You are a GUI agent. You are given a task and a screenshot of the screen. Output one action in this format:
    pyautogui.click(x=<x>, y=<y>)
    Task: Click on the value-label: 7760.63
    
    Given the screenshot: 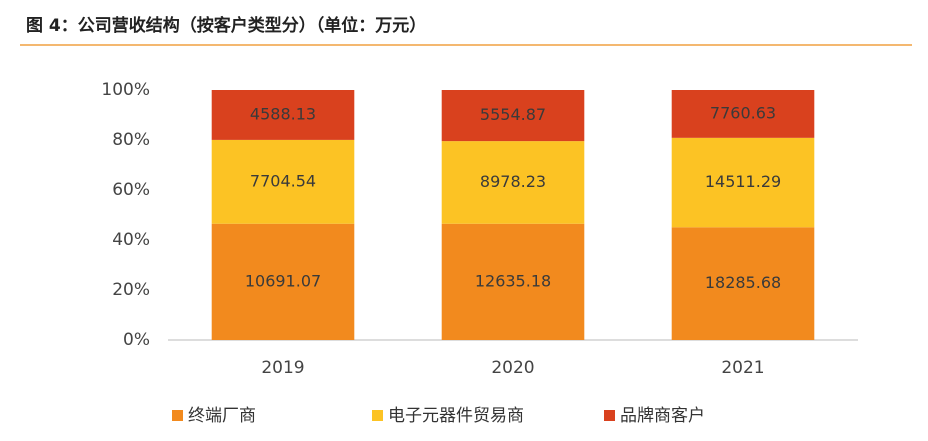 What is the action you would take?
    pyautogui.click(x=743, y=112)
    